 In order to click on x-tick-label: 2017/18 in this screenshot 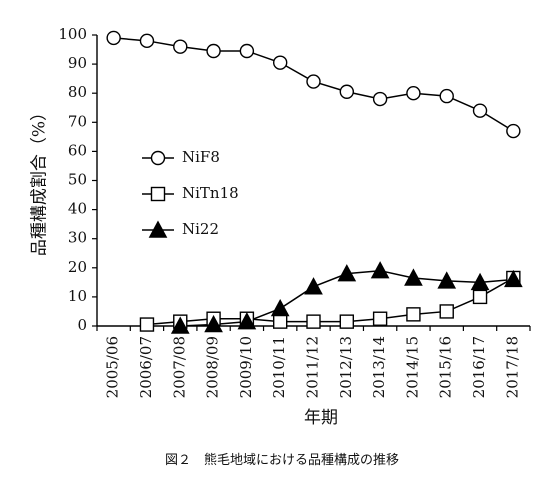, I will do `click(512, 367)`.